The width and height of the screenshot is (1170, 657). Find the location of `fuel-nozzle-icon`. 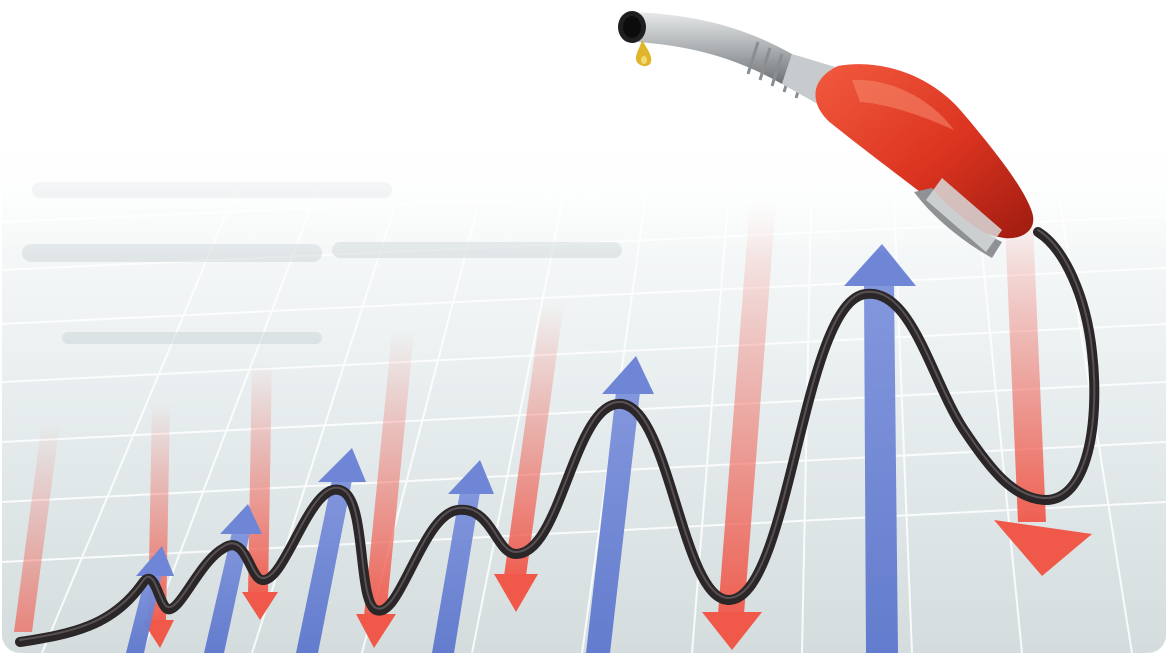

fuel-nozzle-icon is located at coordinates (826, 134).